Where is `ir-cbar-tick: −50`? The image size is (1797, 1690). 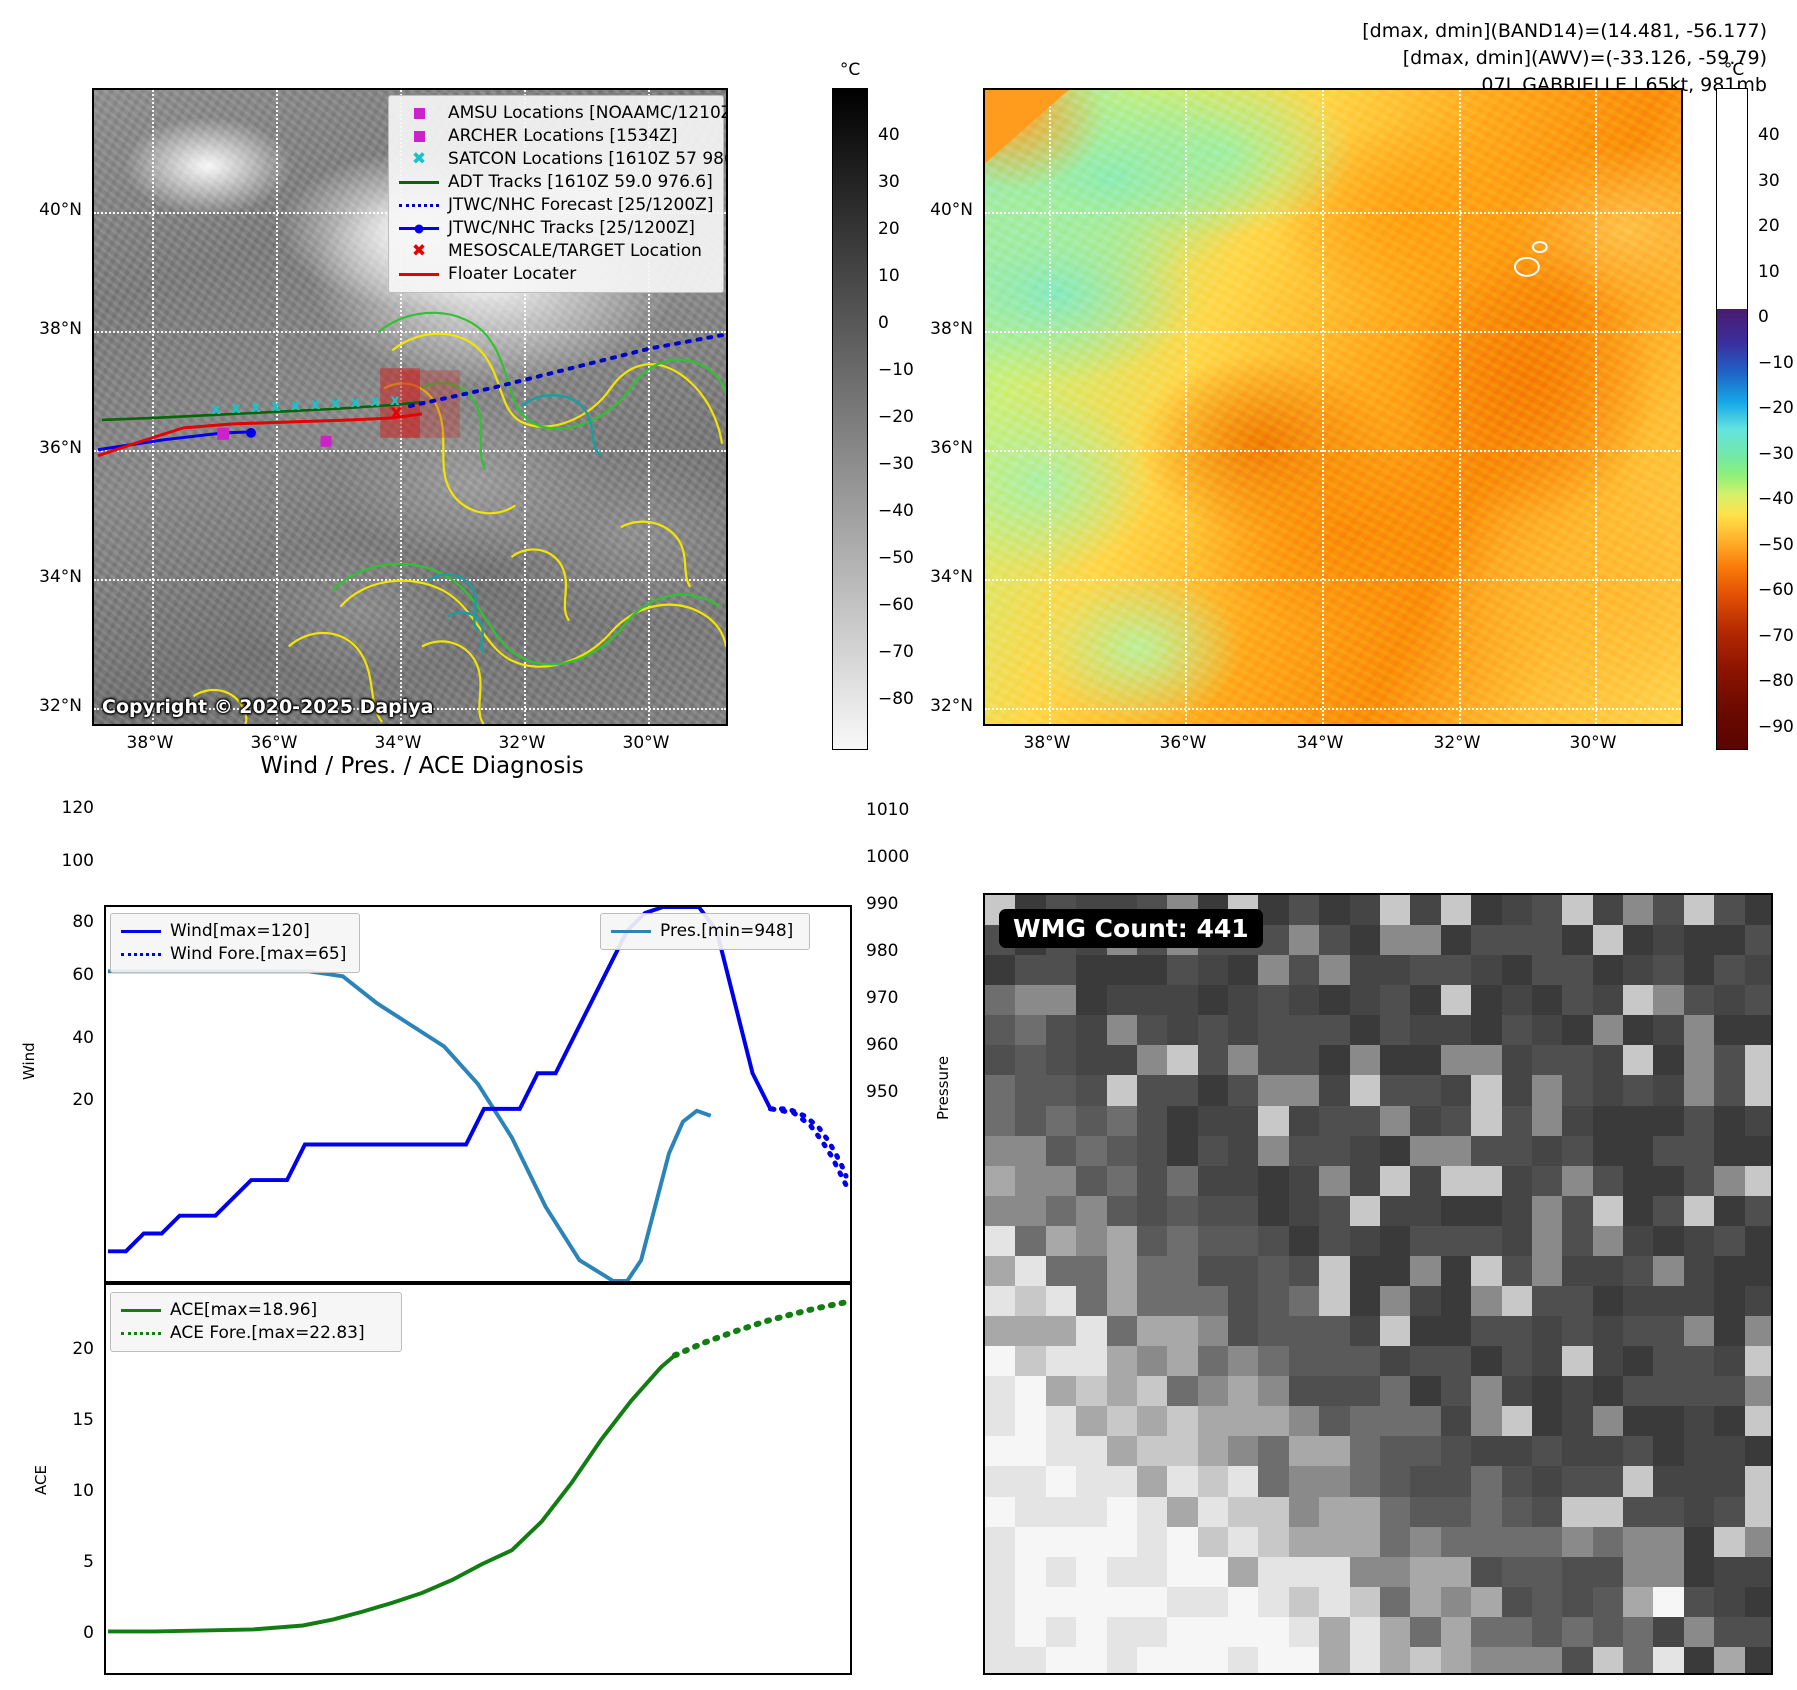 ir-cbar-tick: −50 is located at coordinates (896, 558).